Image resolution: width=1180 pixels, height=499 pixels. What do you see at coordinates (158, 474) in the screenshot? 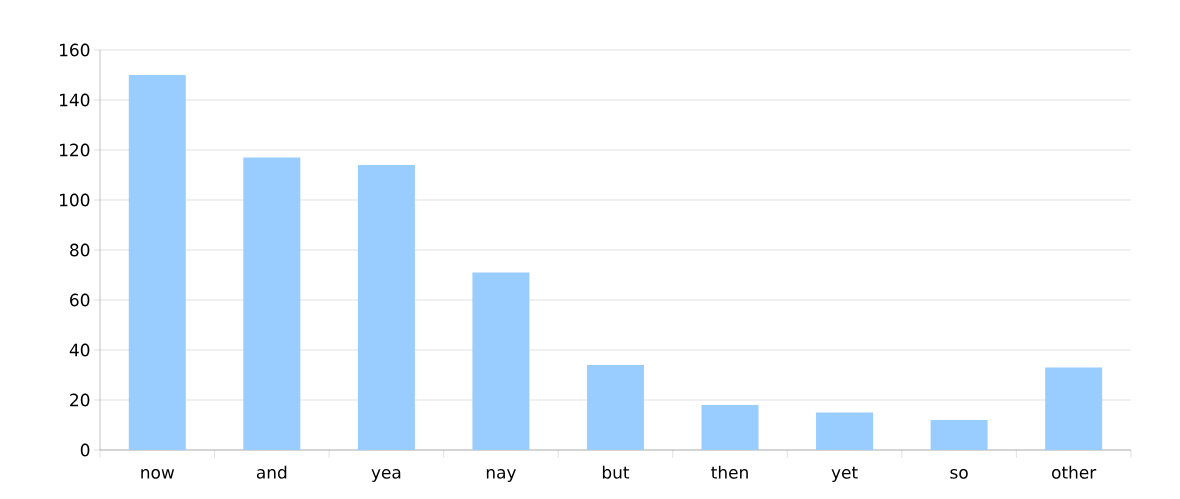
I see `x-tick-label: now` at bounding box center [158, 474].